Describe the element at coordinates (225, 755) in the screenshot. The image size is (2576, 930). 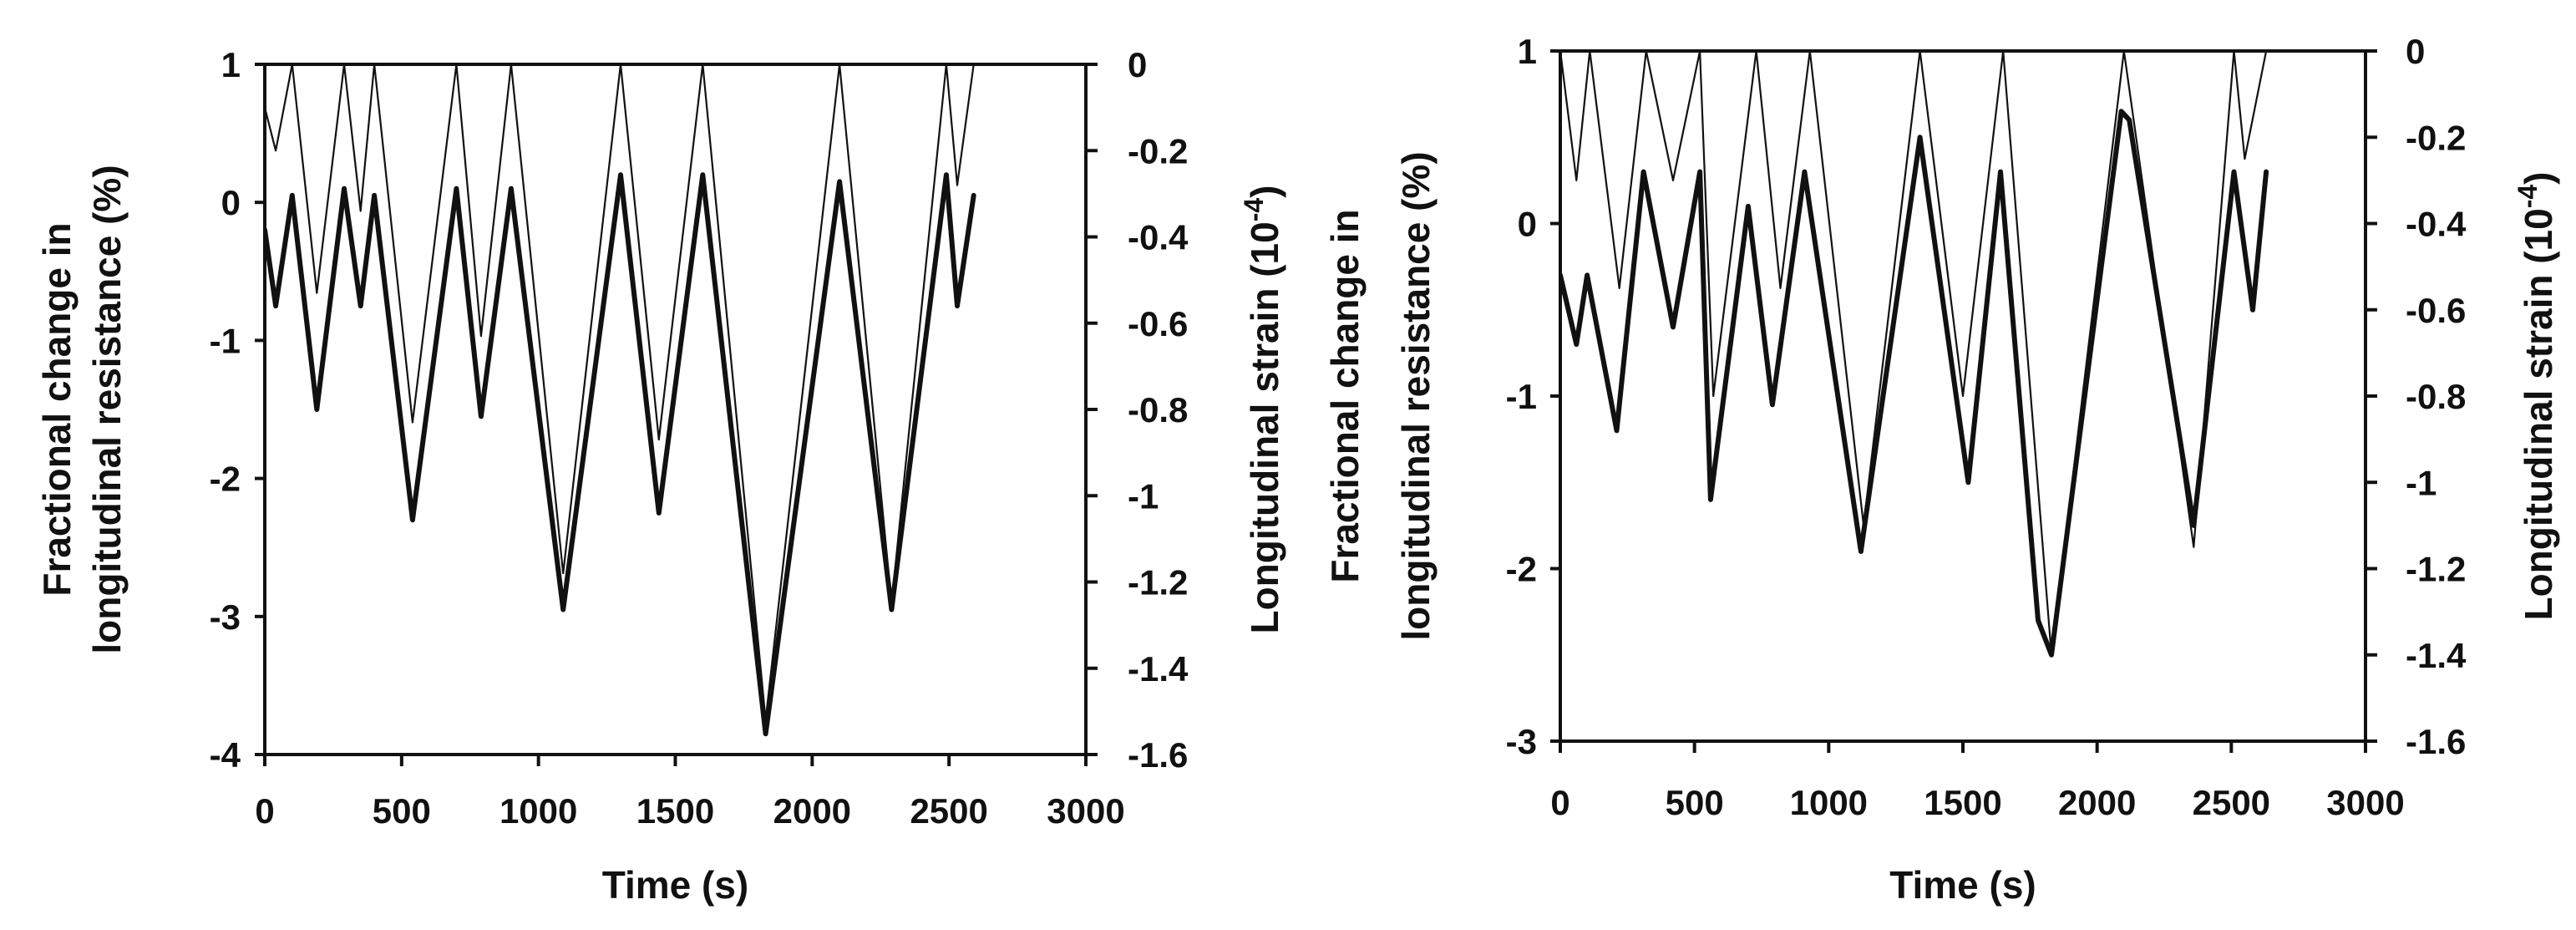
I see `y-tick-label: -4` at that location.